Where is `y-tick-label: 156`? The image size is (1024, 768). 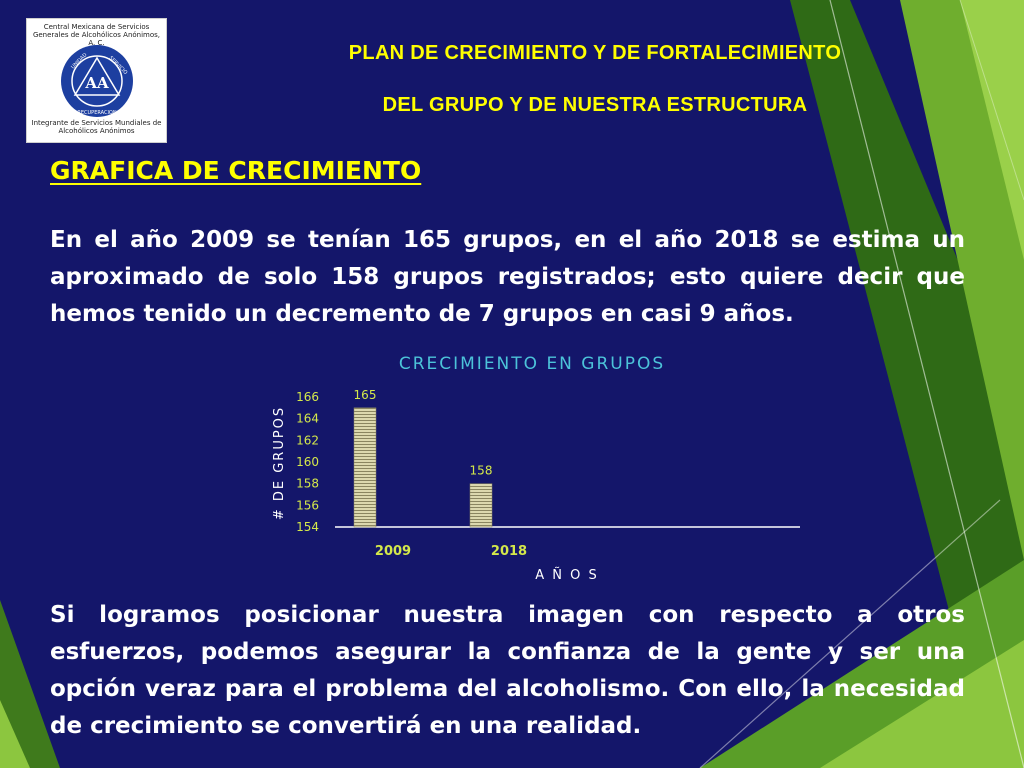 y-tick-label: 156 is located at coordinates (307, 505).